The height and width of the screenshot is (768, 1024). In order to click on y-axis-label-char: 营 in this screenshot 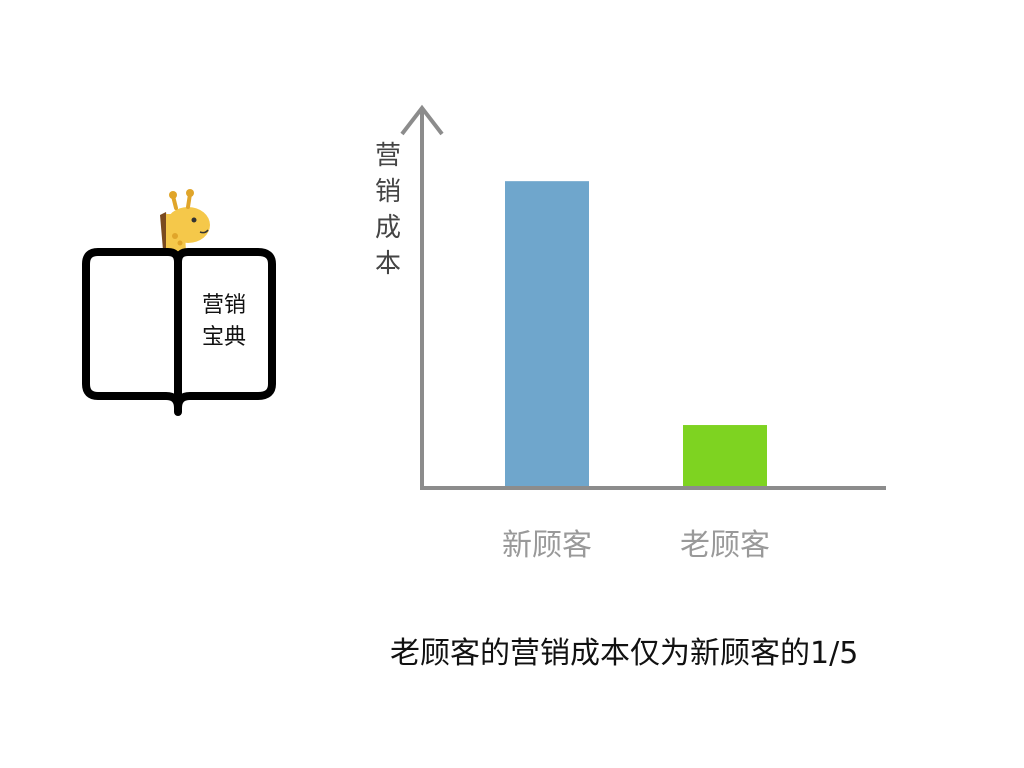, I will do `click(387, 156)`.